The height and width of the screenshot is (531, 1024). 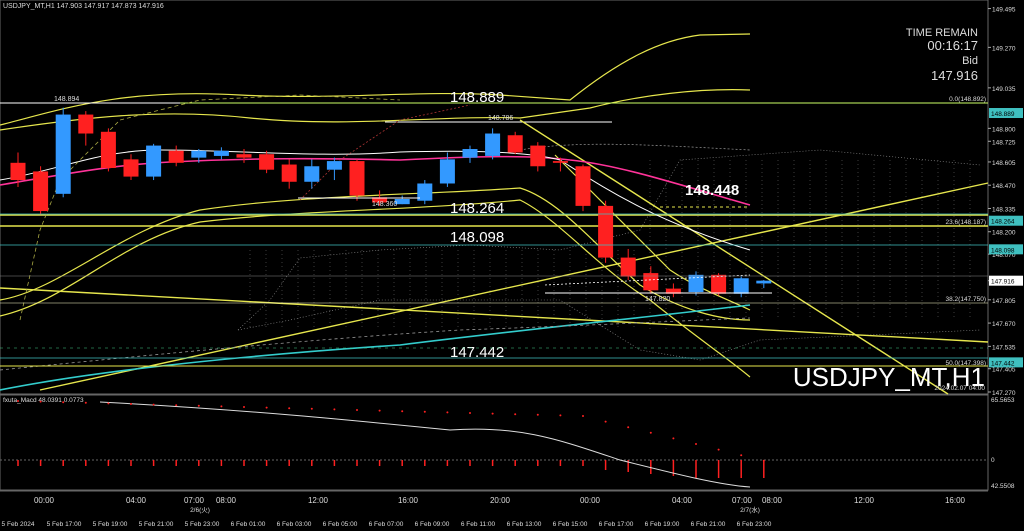 I want to click on x-date-label: 5 Feb 17:00, so click(x=64, y=524).